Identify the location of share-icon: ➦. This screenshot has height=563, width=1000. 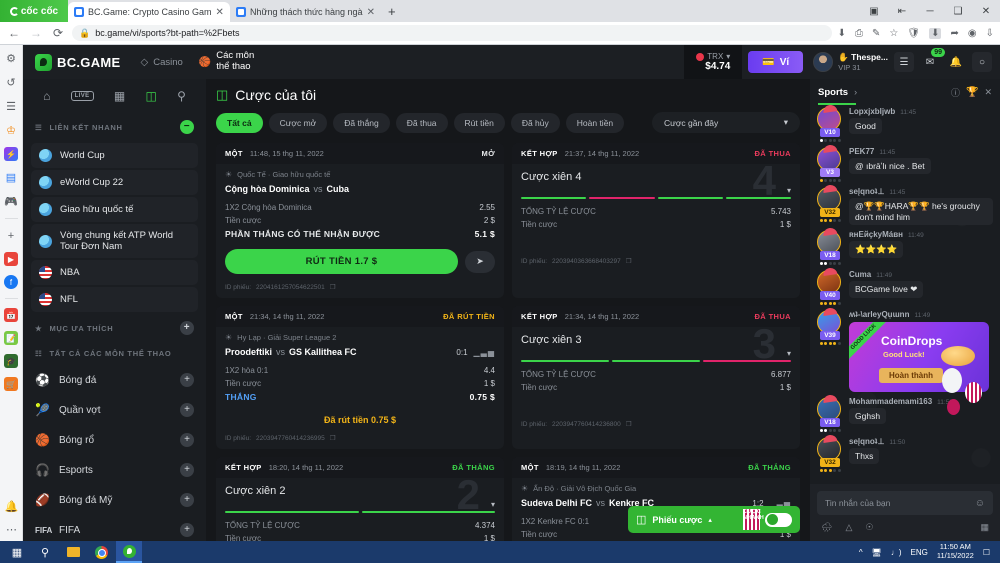
(954, 33).